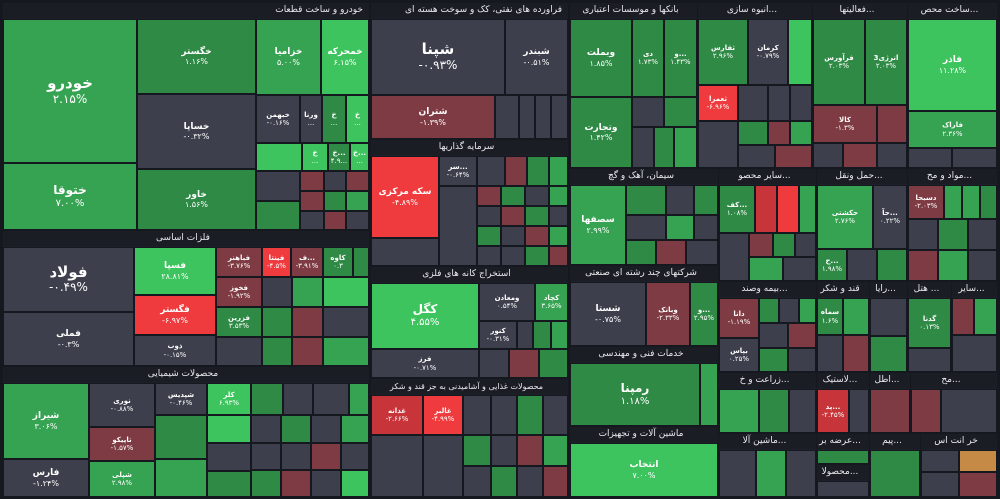  I want to click on stock-tile: ثفارس ۲.۹۶%, so click(723, 52).